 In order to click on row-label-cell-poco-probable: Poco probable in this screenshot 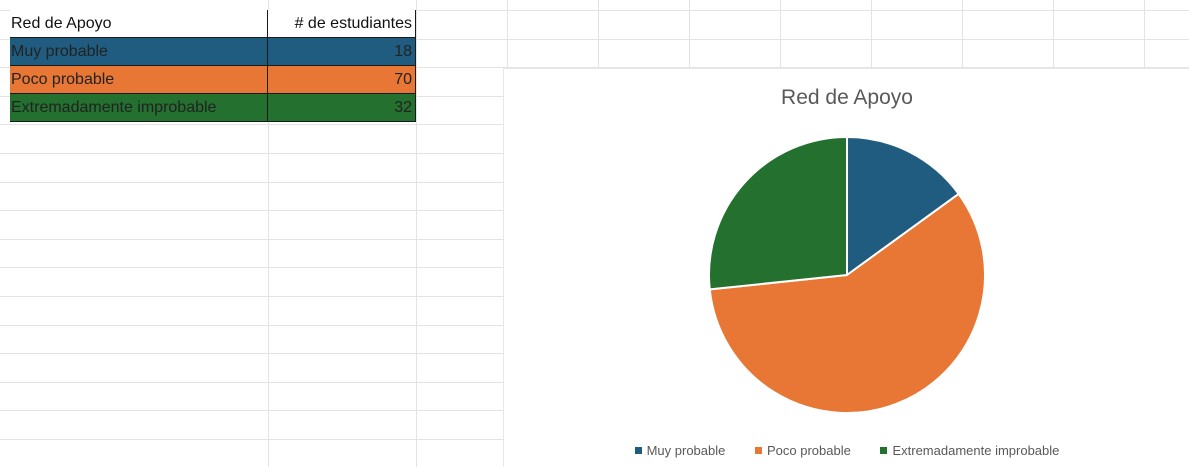, I will do `click(139, 80)`.